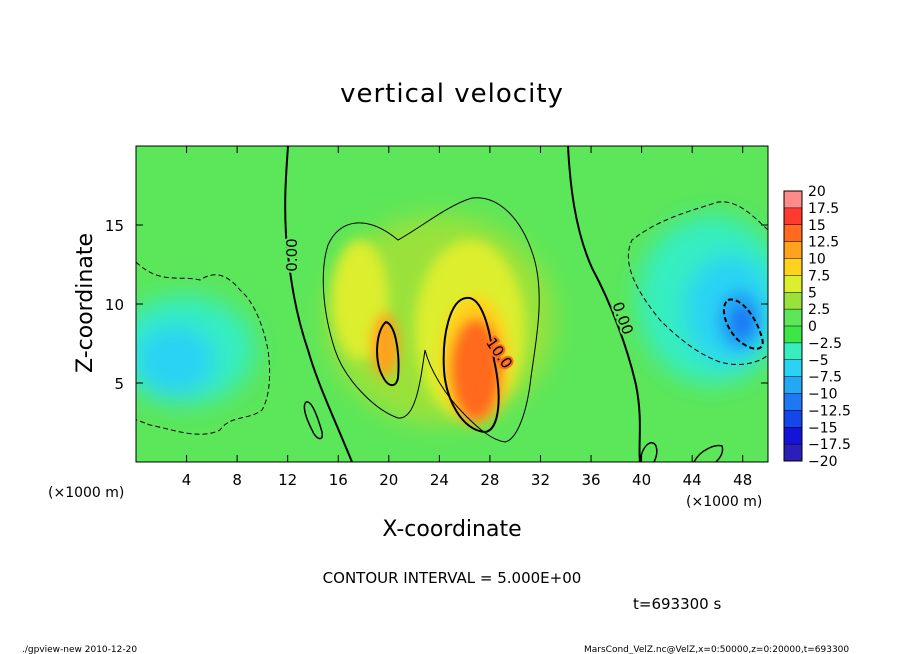 Image resolution: width=904 pixels, height=654 pixels. Describe the element at coordinates (823, 462) in the screenshot. I see `colorbar-label: −20` at that location.